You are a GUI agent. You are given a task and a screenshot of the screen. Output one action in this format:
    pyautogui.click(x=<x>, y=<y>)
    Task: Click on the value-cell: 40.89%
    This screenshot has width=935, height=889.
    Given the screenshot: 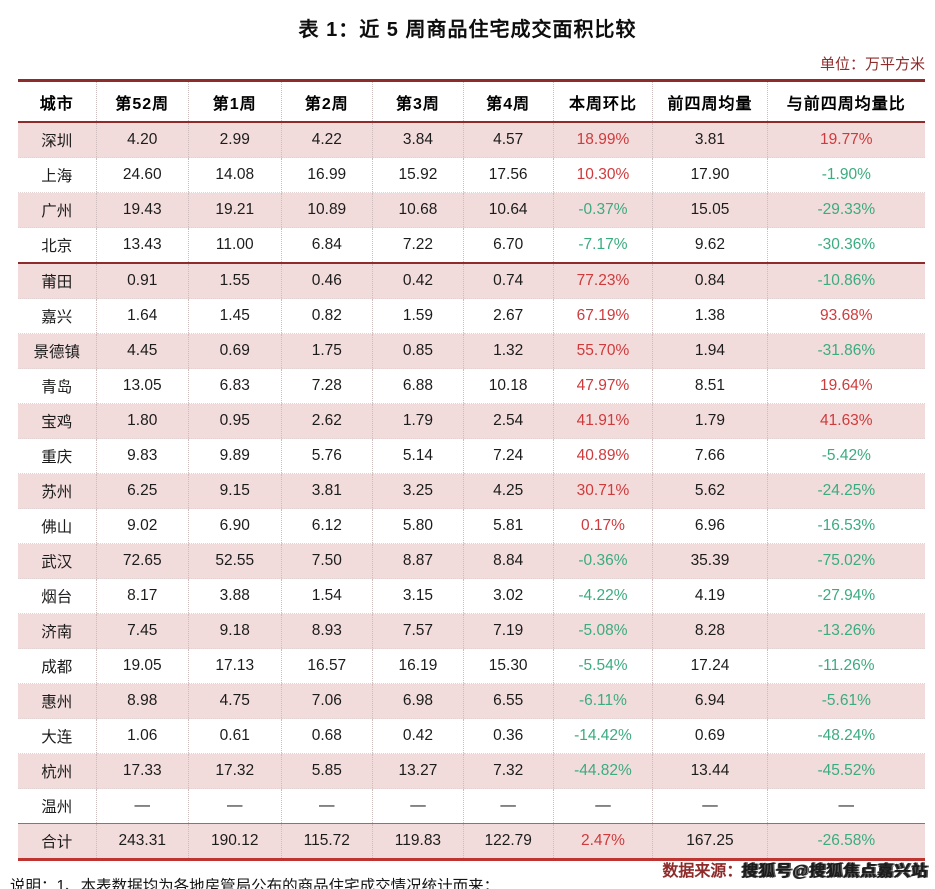 What is the action you would take?
    pyautogui.click(x=602, y=456)
    